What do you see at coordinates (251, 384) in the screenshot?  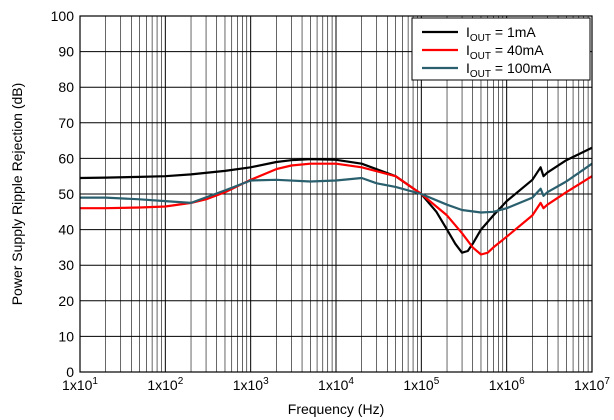 I see `x-tick-label: 1x10³` at bounding box center [251, 384].